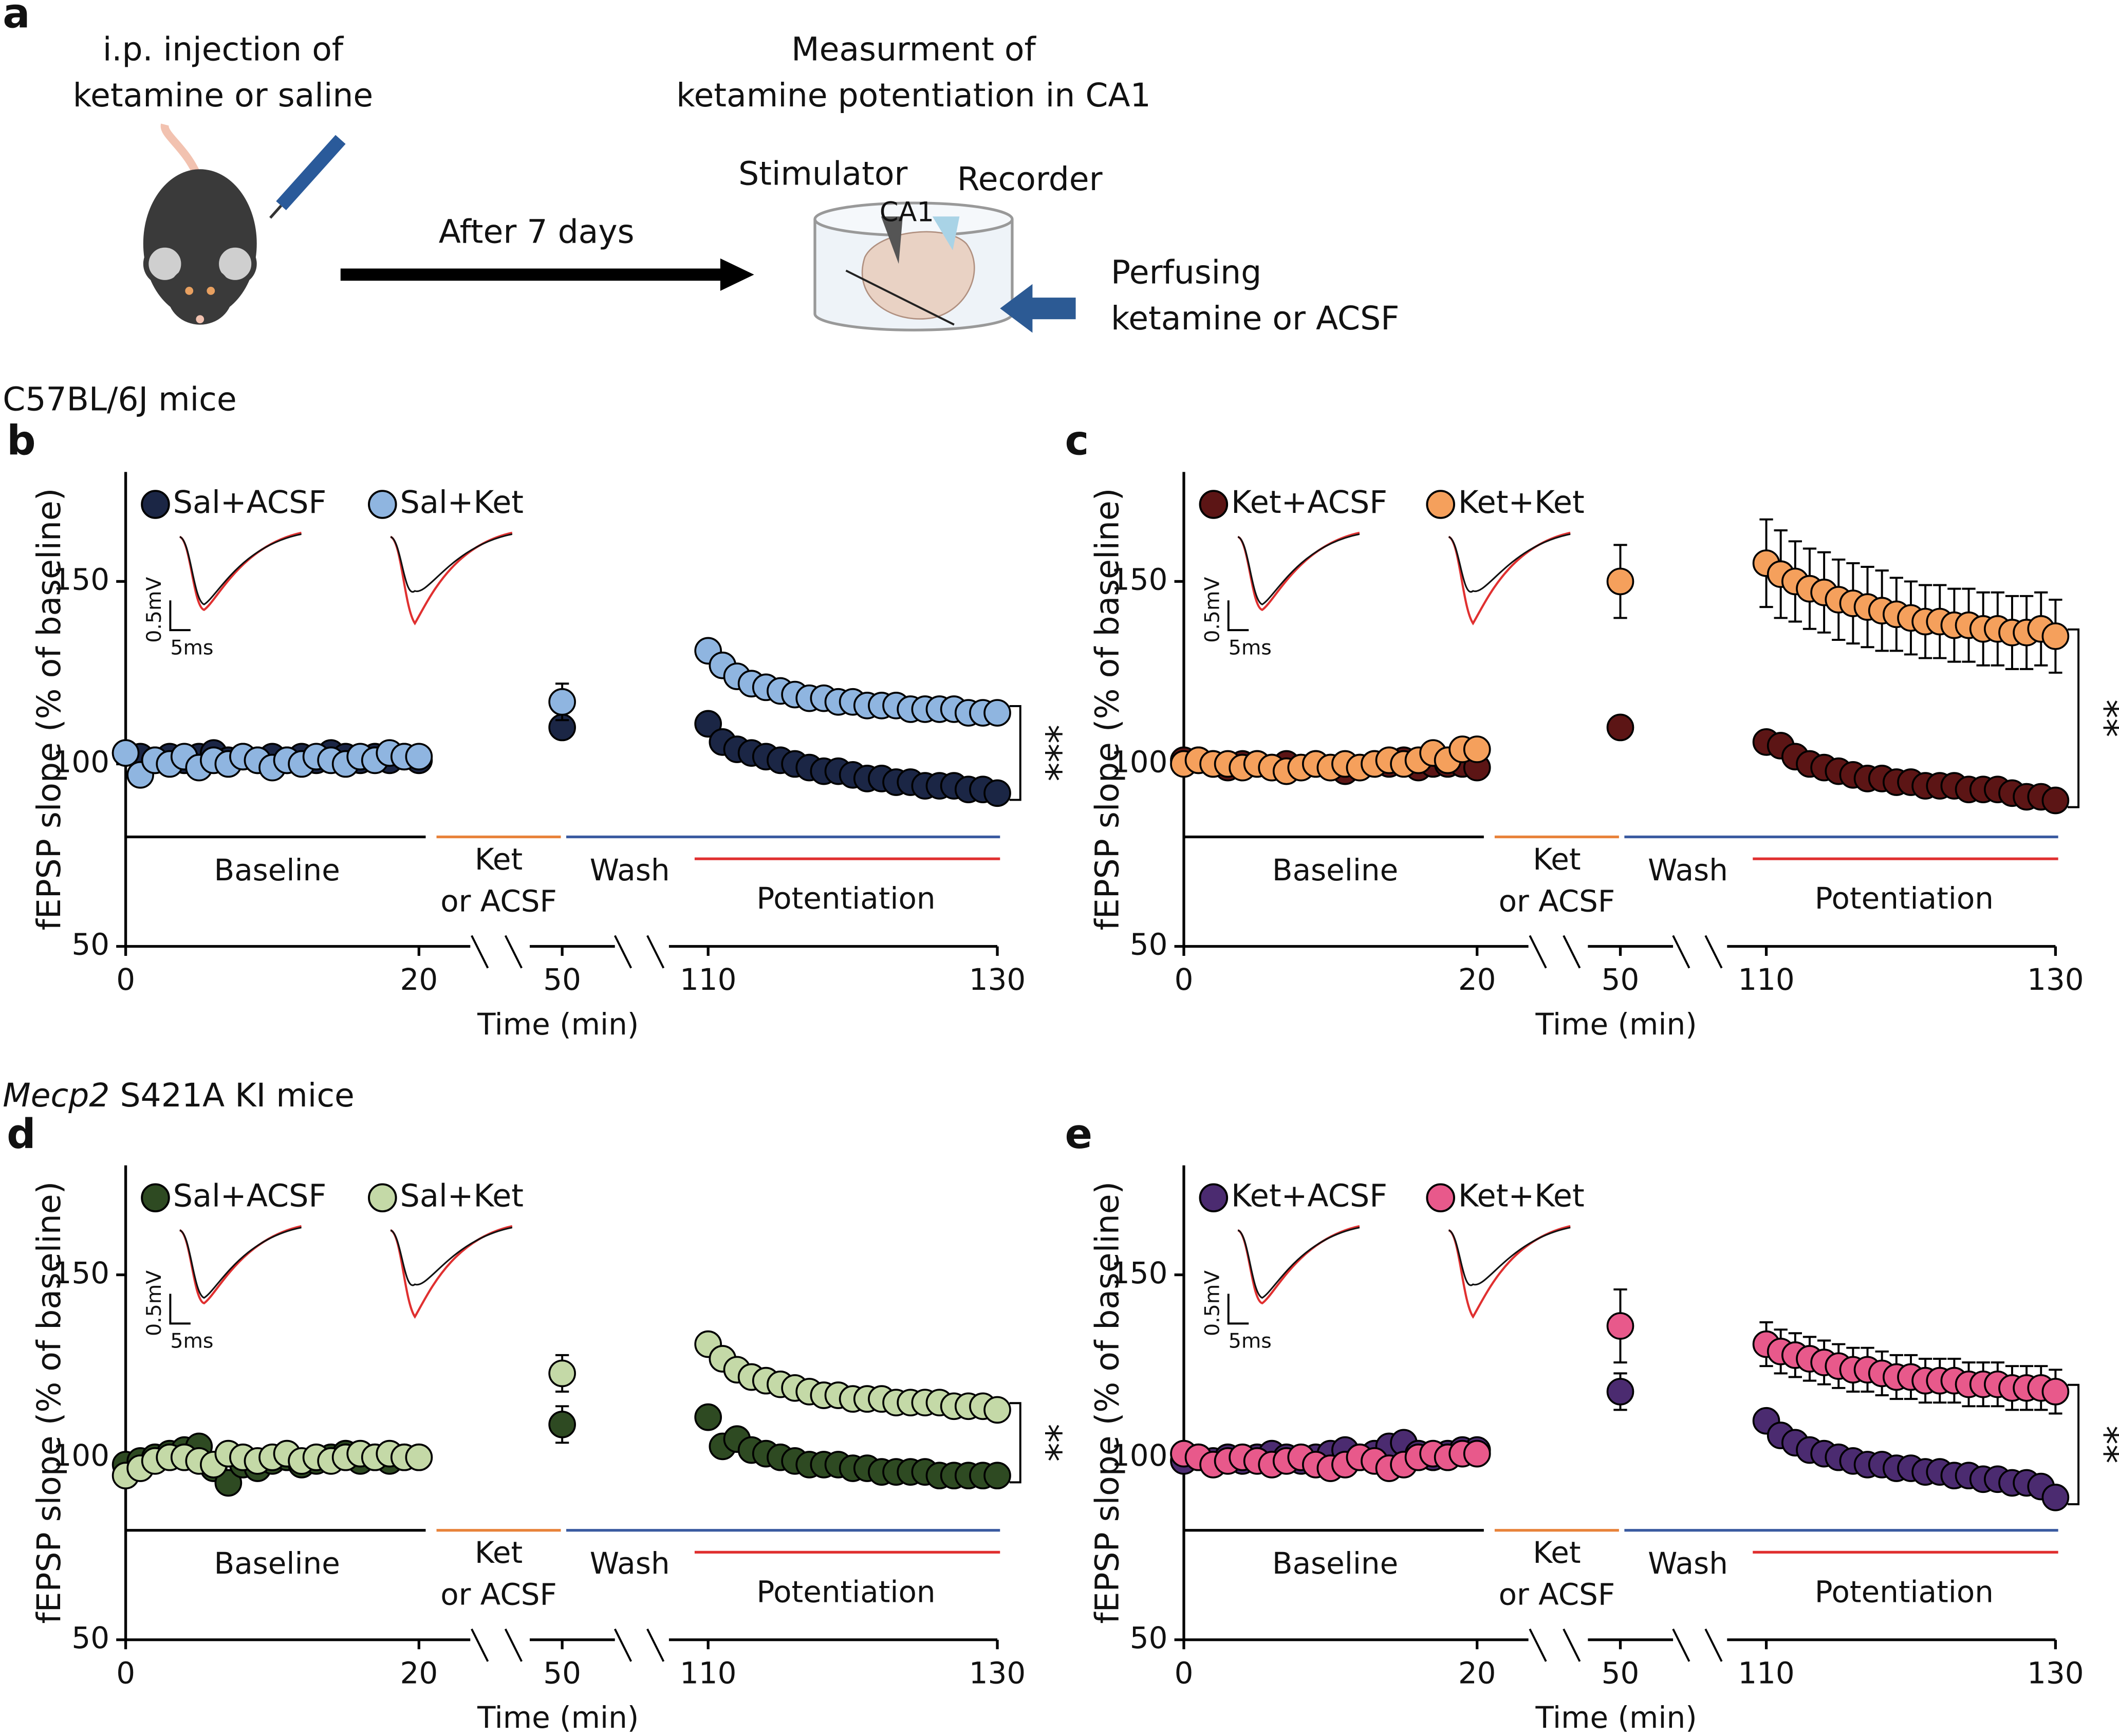 The image size is (2119, 1736). I want to click on panel-label: b, so click(21, 441).